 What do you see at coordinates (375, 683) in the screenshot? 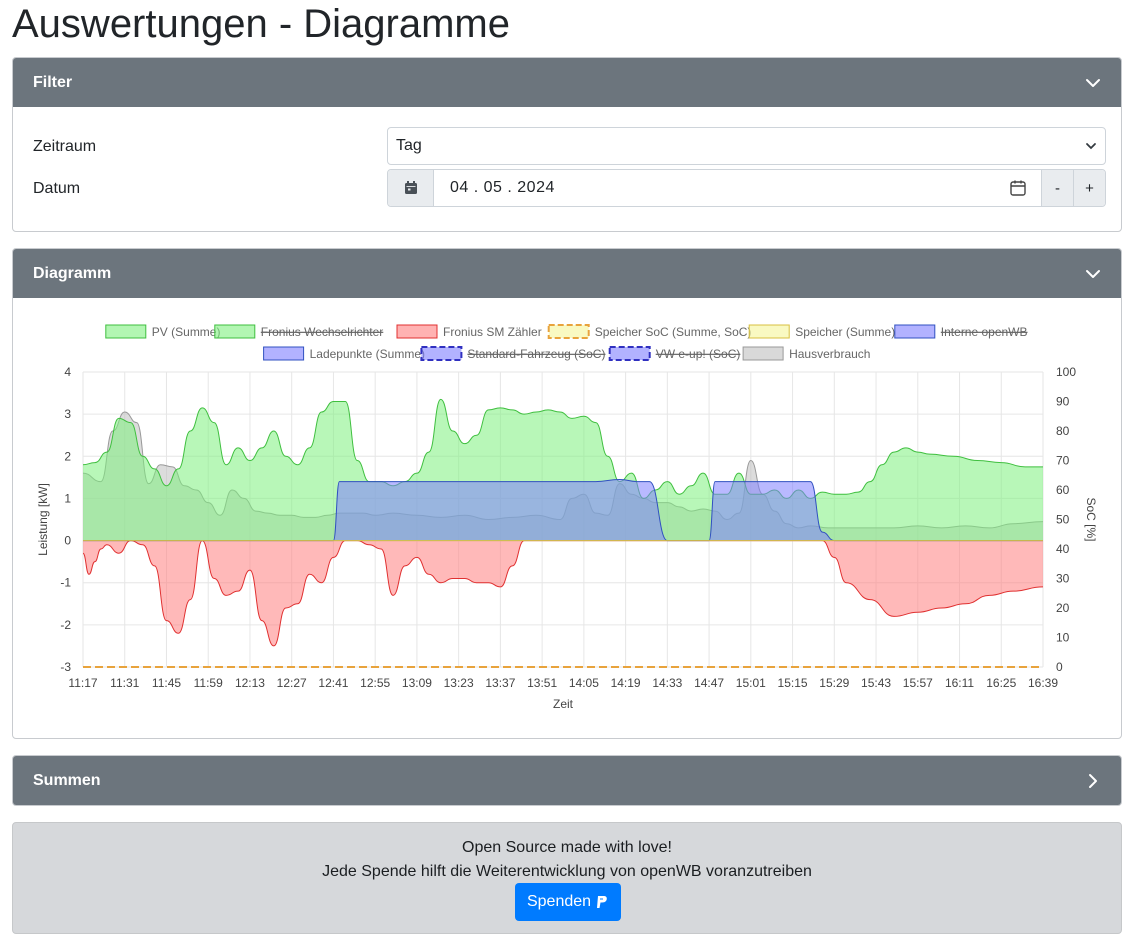
I see `x-tick-label: 12:55` at bounding box center [375, 683].